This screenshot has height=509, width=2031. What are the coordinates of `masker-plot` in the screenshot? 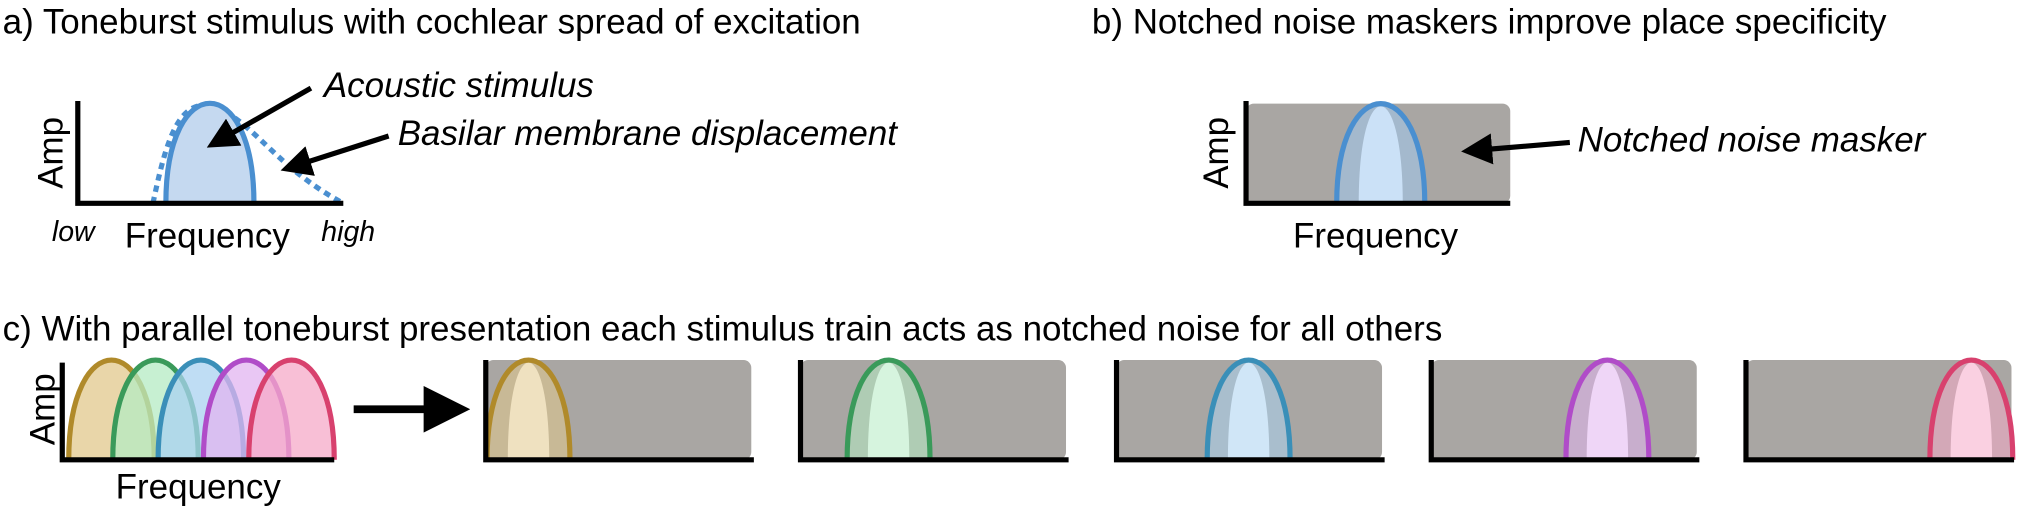 It's located at (1378, 152).